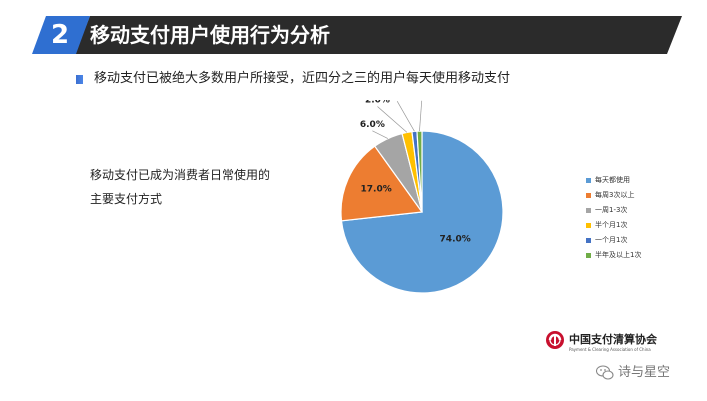 The width and height of the screenshot is (707, 401). I want to click on data-label: 2.0%, so click(377, 103).